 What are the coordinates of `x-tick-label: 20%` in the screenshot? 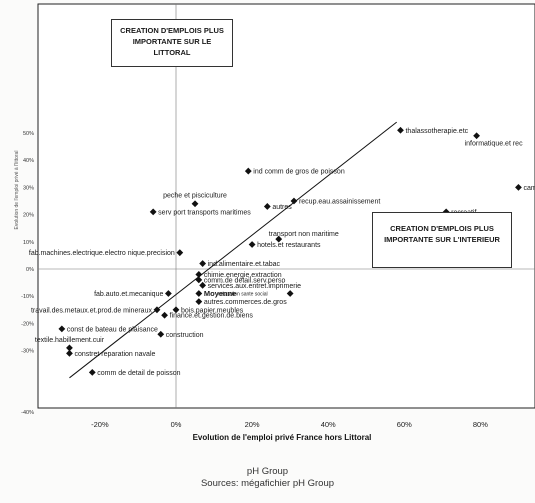 It's located at (252, 424).